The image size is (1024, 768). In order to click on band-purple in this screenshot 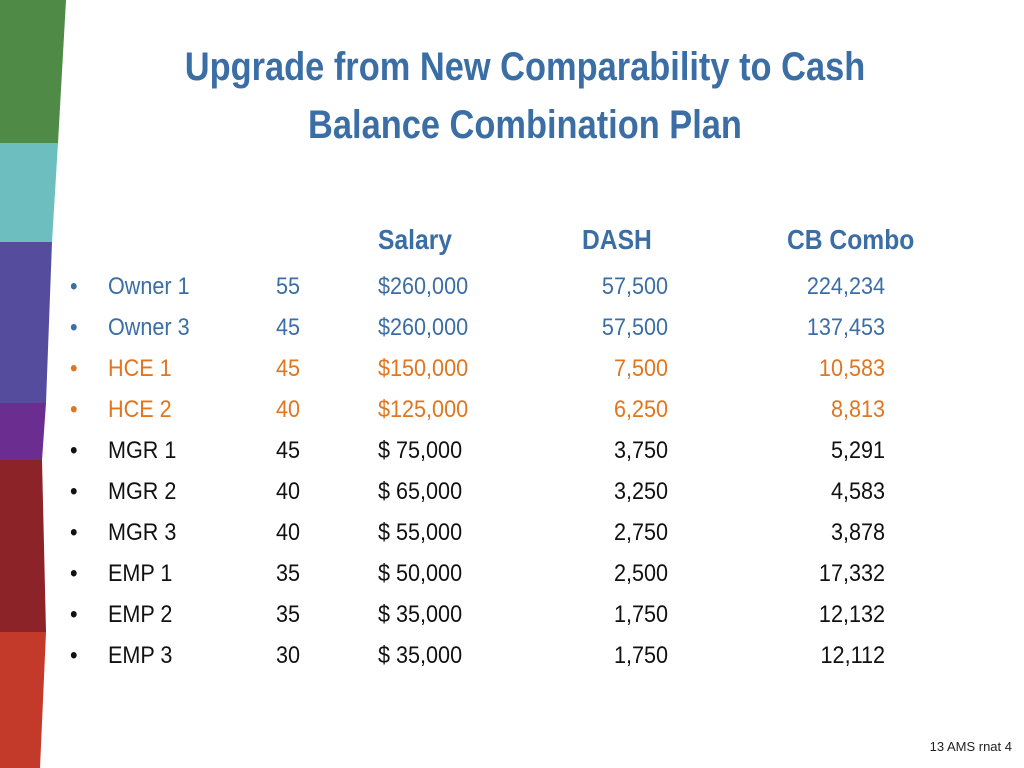, I will do `click(23, 431)`.